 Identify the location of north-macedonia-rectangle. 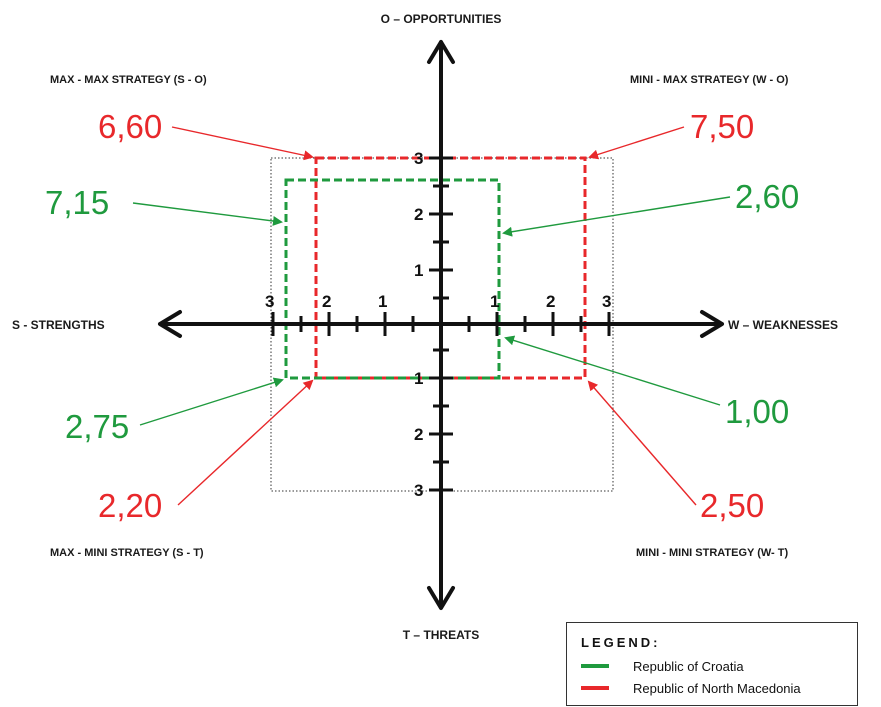
(450, 268).